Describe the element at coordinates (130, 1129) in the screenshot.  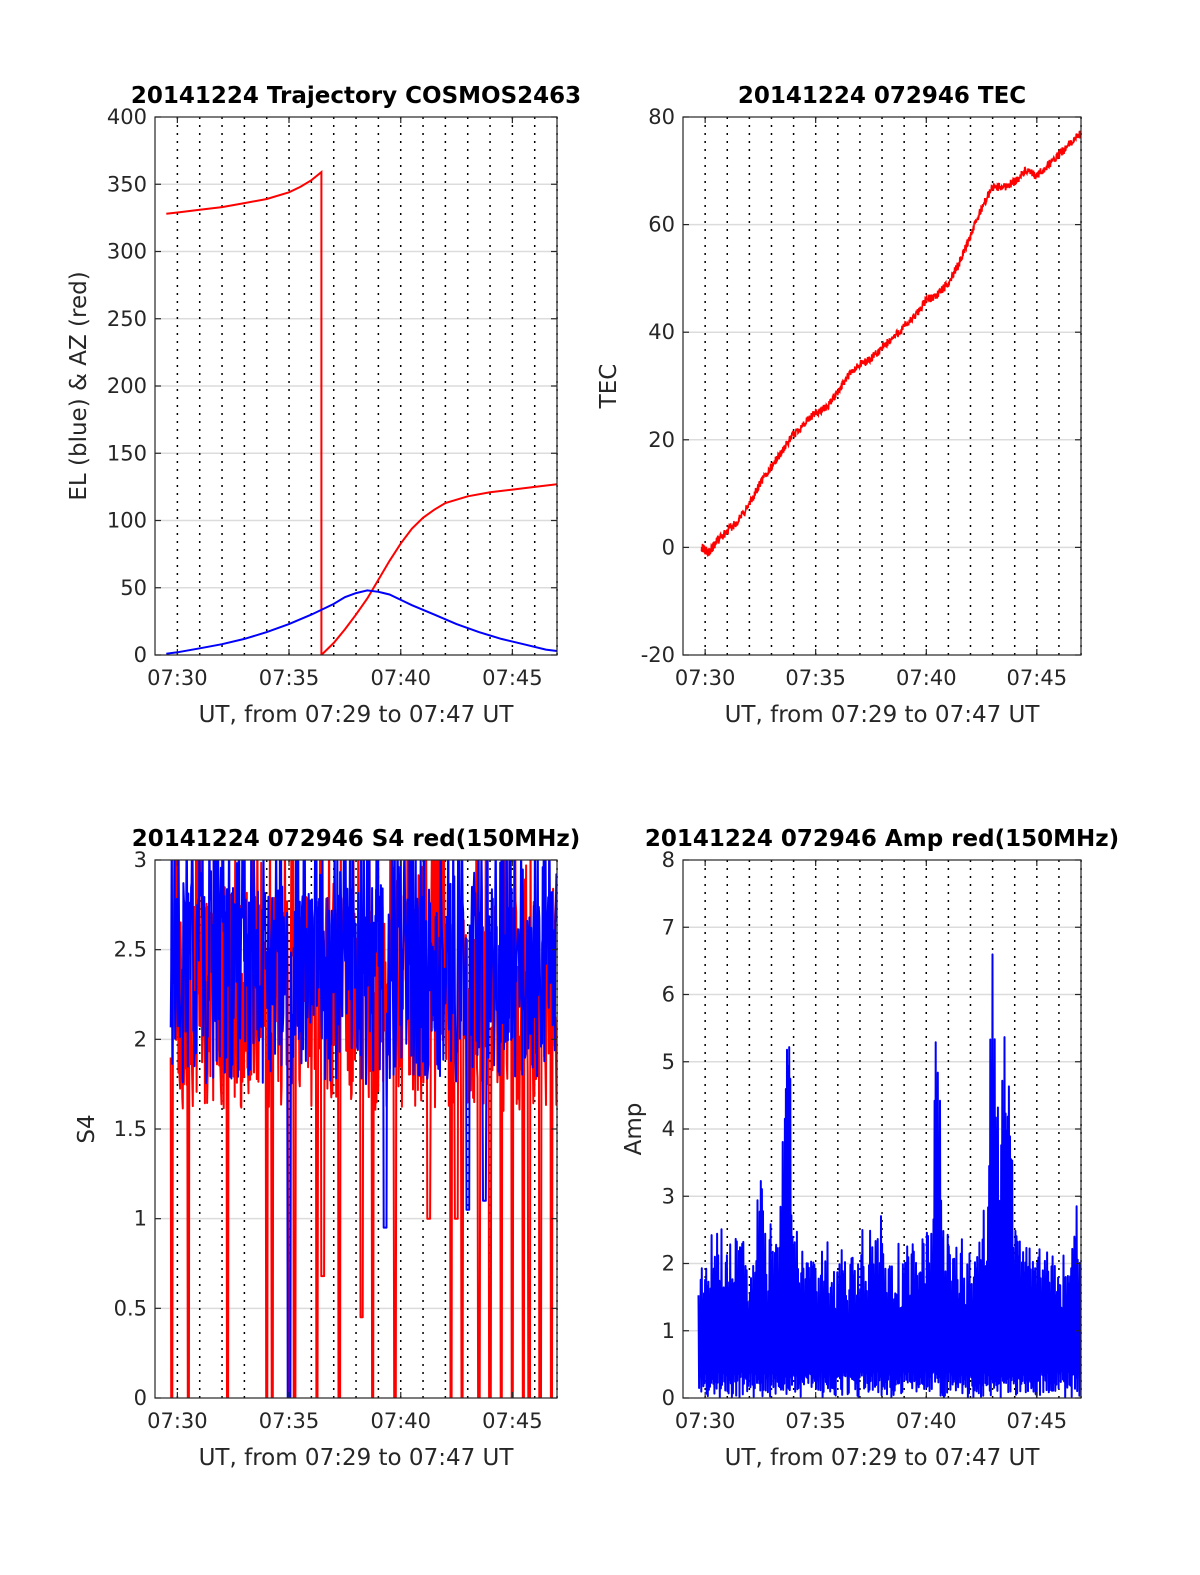
I see `s4-ytick-label-3: 1.5` at that location.